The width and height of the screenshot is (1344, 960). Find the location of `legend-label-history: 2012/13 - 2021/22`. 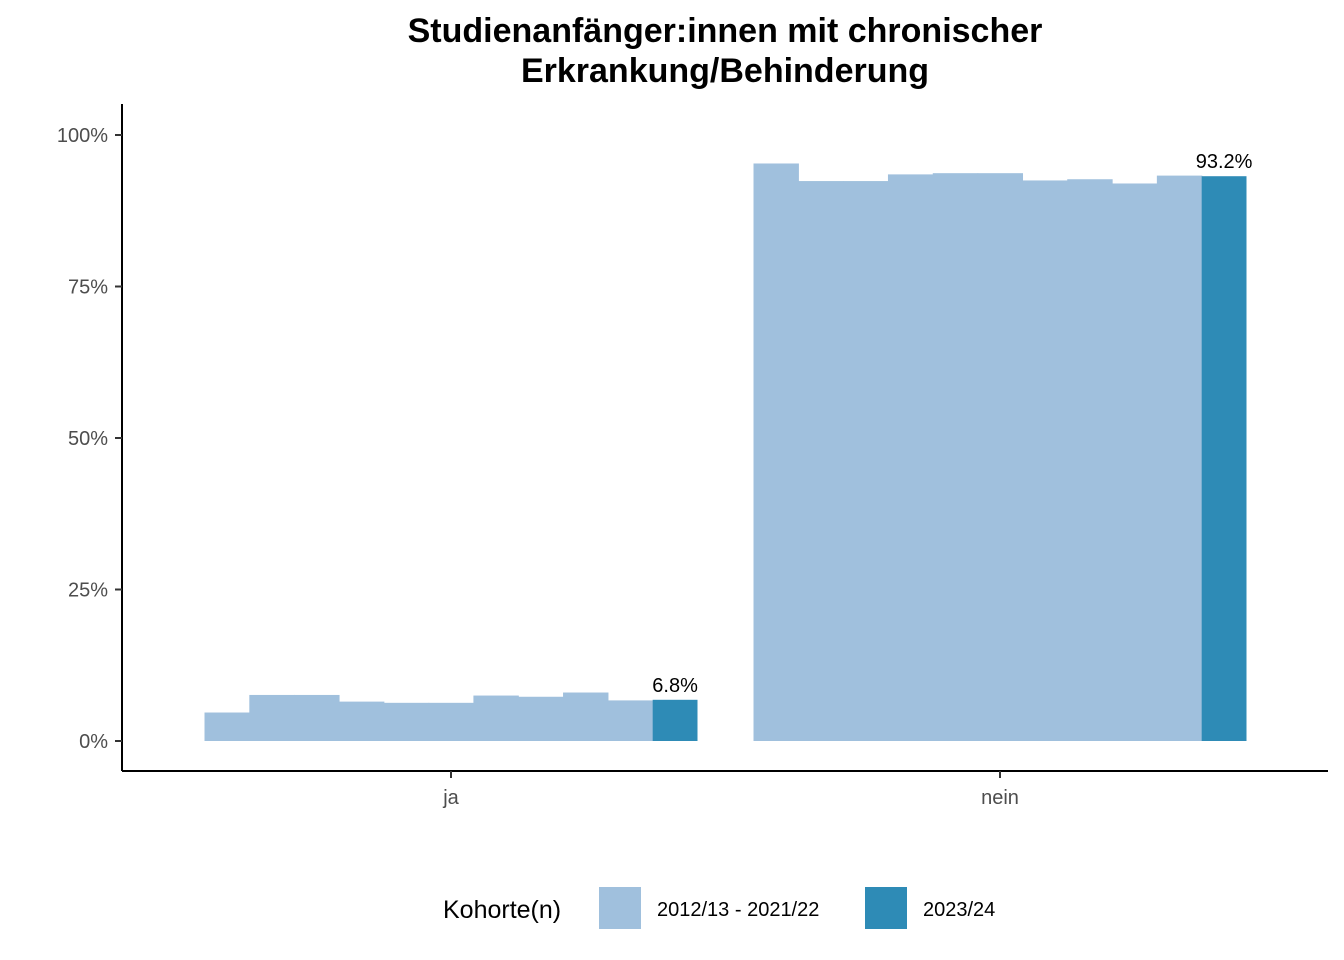

legend-label-history: 2012/13 - 2021/22 is located at coordinates (738, 910).